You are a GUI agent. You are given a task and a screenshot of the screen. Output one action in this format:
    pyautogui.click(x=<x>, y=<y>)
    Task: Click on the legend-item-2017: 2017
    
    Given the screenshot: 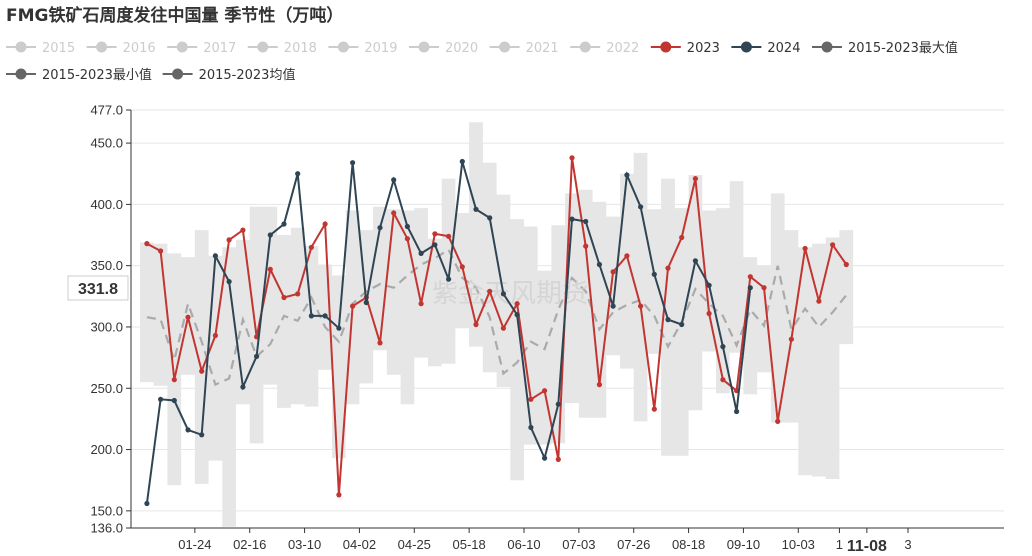 What is the action you would take?
    pyautogui.click(x=201, y=48)
    